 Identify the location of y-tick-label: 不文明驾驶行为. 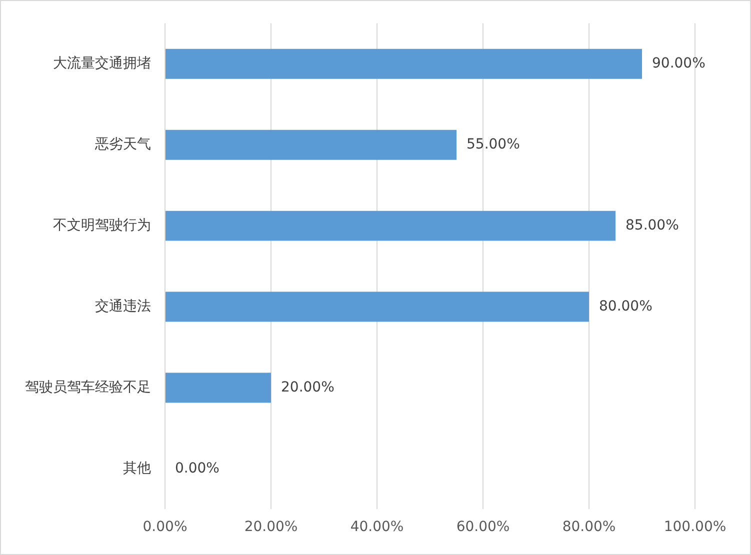
(102, 225).